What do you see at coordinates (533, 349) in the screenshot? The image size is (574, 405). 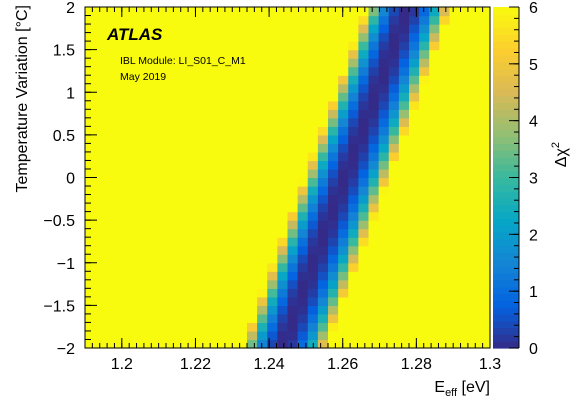 I see `colorbar-tick-label: 0` at bounding box center [533, 349].